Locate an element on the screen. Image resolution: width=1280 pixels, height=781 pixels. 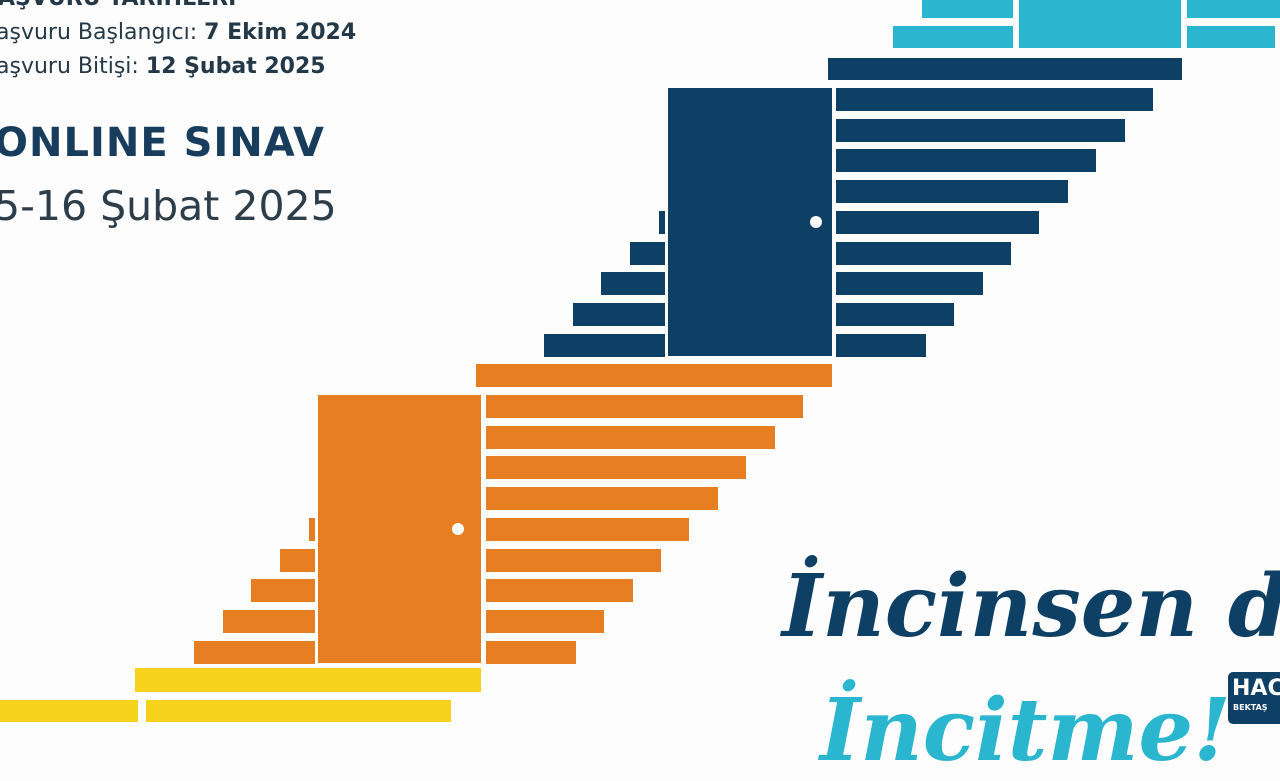
application-end: aşvuru Bitişi: 12 Şubat 2025 is located at coordinates (163, 66).